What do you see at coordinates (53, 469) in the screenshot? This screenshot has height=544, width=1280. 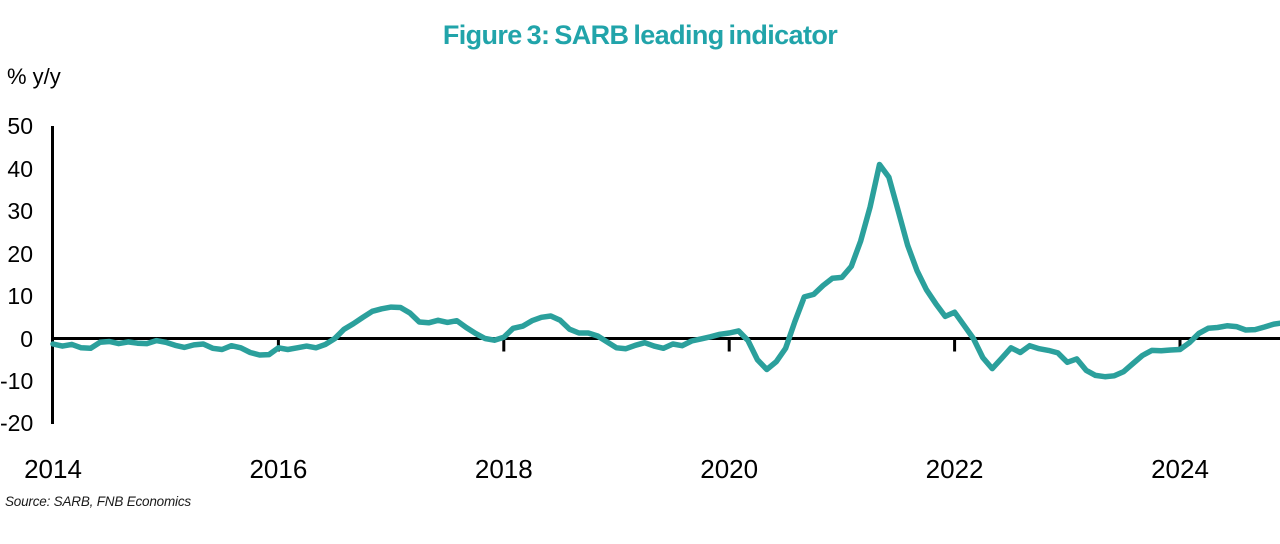 I see `x-tick-label: 2014` at bounding box center [53, 469].